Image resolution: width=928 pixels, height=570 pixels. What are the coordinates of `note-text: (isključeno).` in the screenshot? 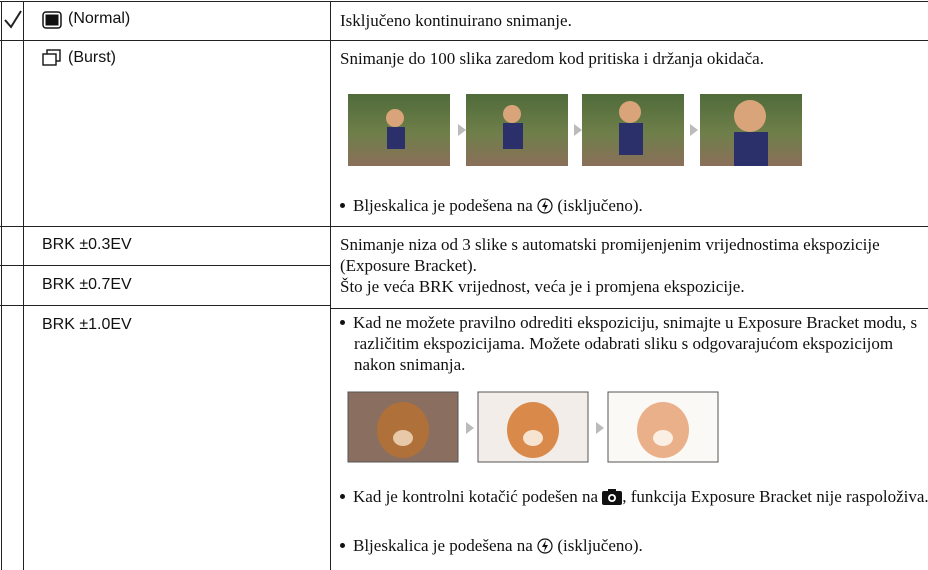 It's located at (600, 205).